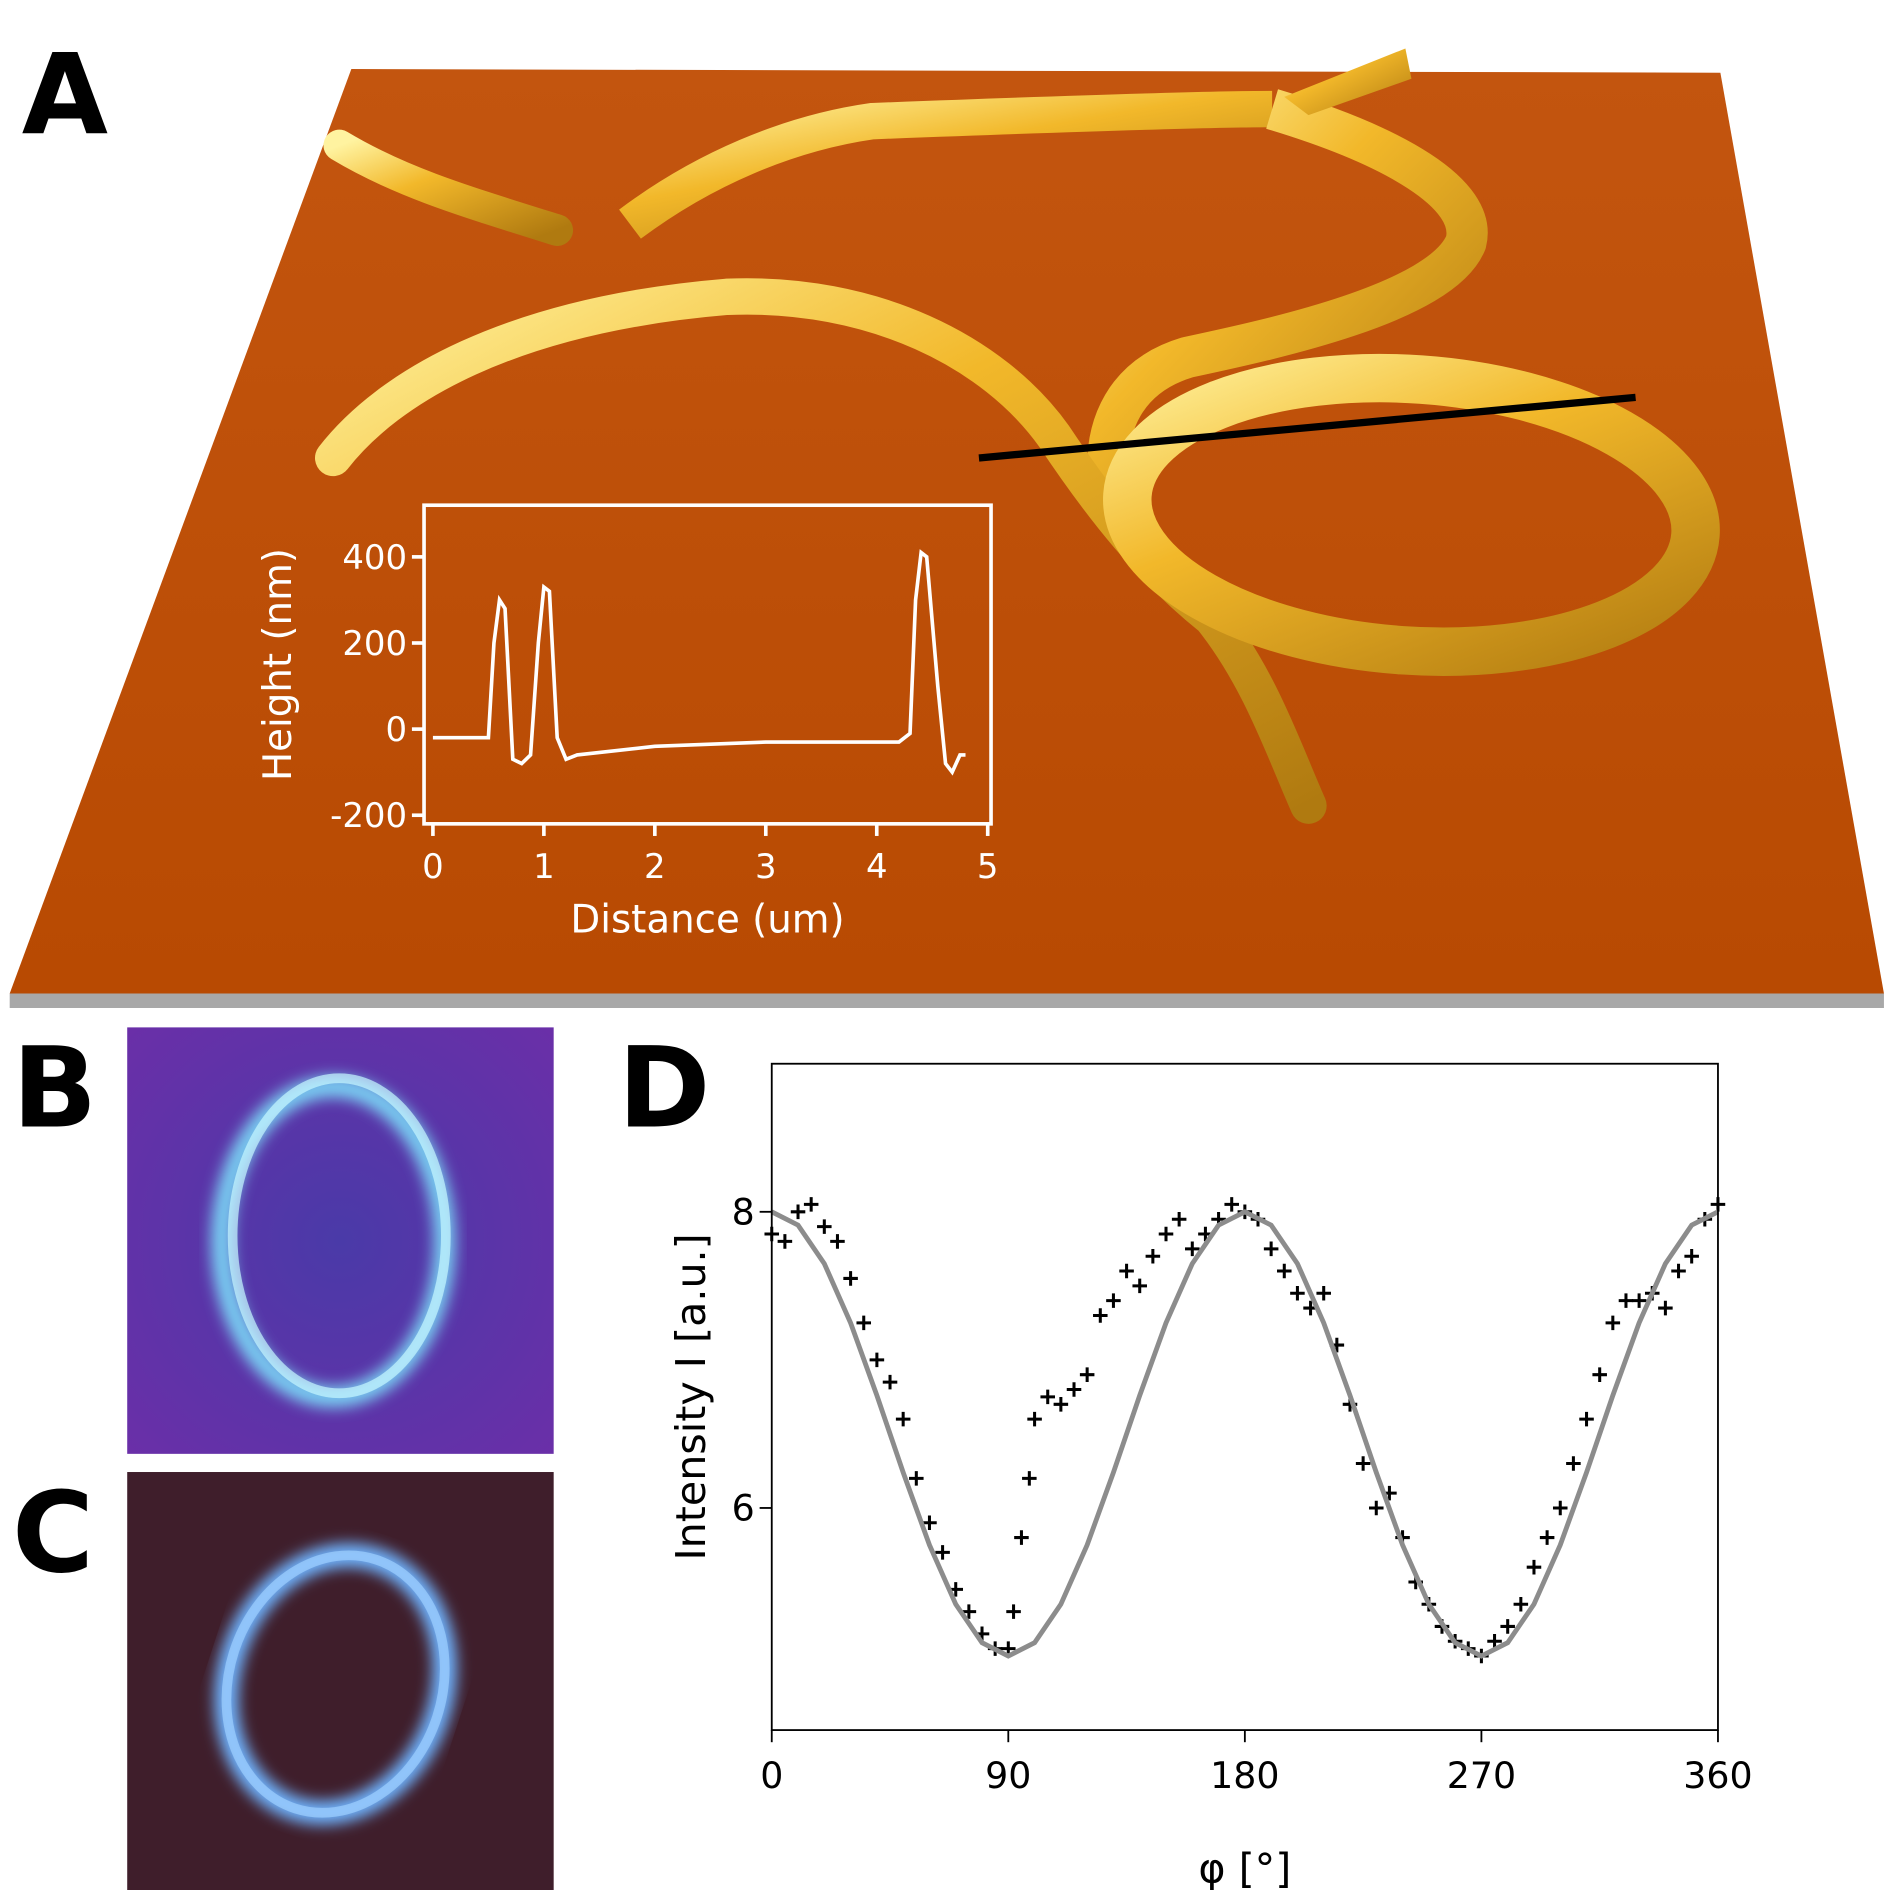 Image resolution: width=1890 pixels, height=1890 pixels. Describe the element at coordinates (1307, 427) in the screenshot. I see `profile-line` at that location.